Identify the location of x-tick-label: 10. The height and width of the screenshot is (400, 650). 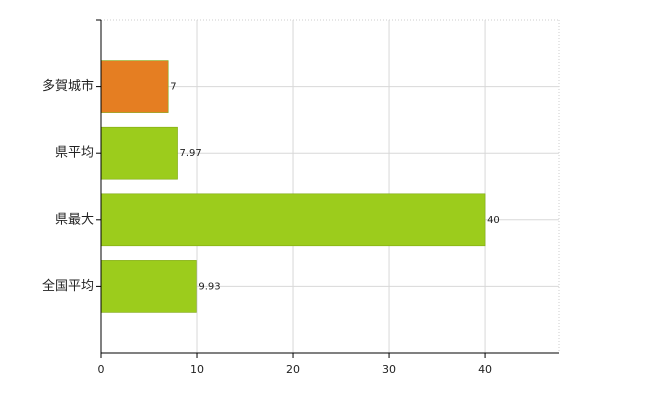
(197, 369).